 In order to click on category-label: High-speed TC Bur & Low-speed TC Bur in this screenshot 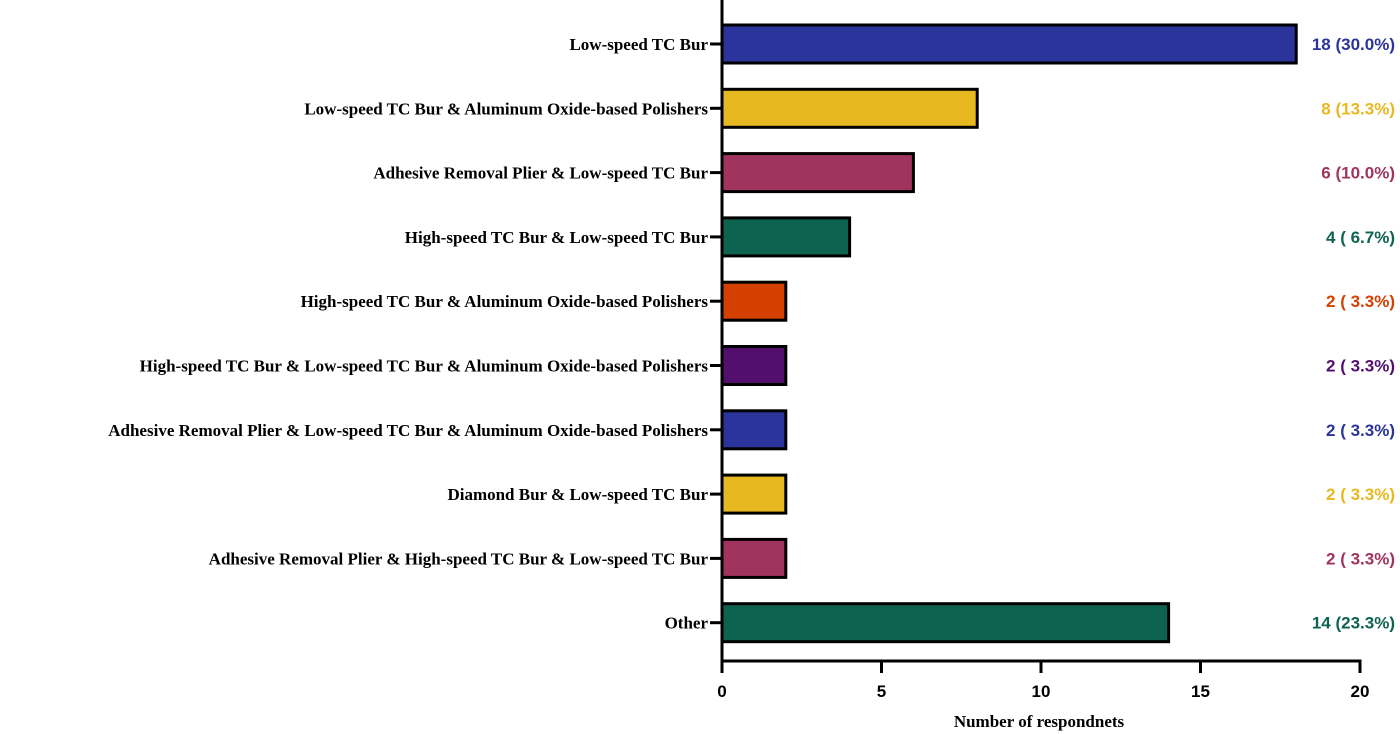, I will do `click(557, 237)`.